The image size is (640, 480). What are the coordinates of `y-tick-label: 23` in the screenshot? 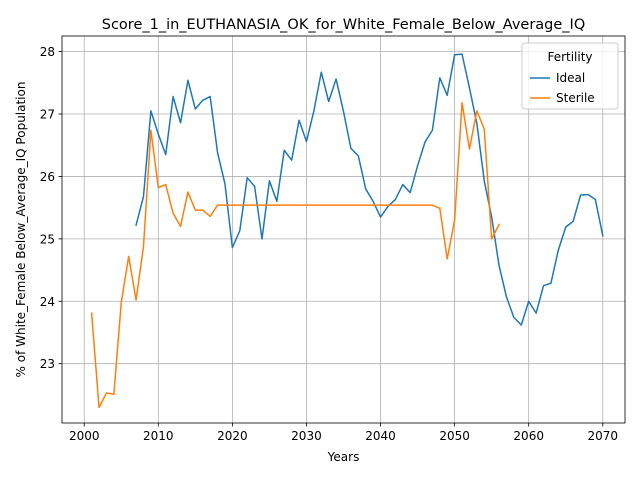 It's located at (47, 364).